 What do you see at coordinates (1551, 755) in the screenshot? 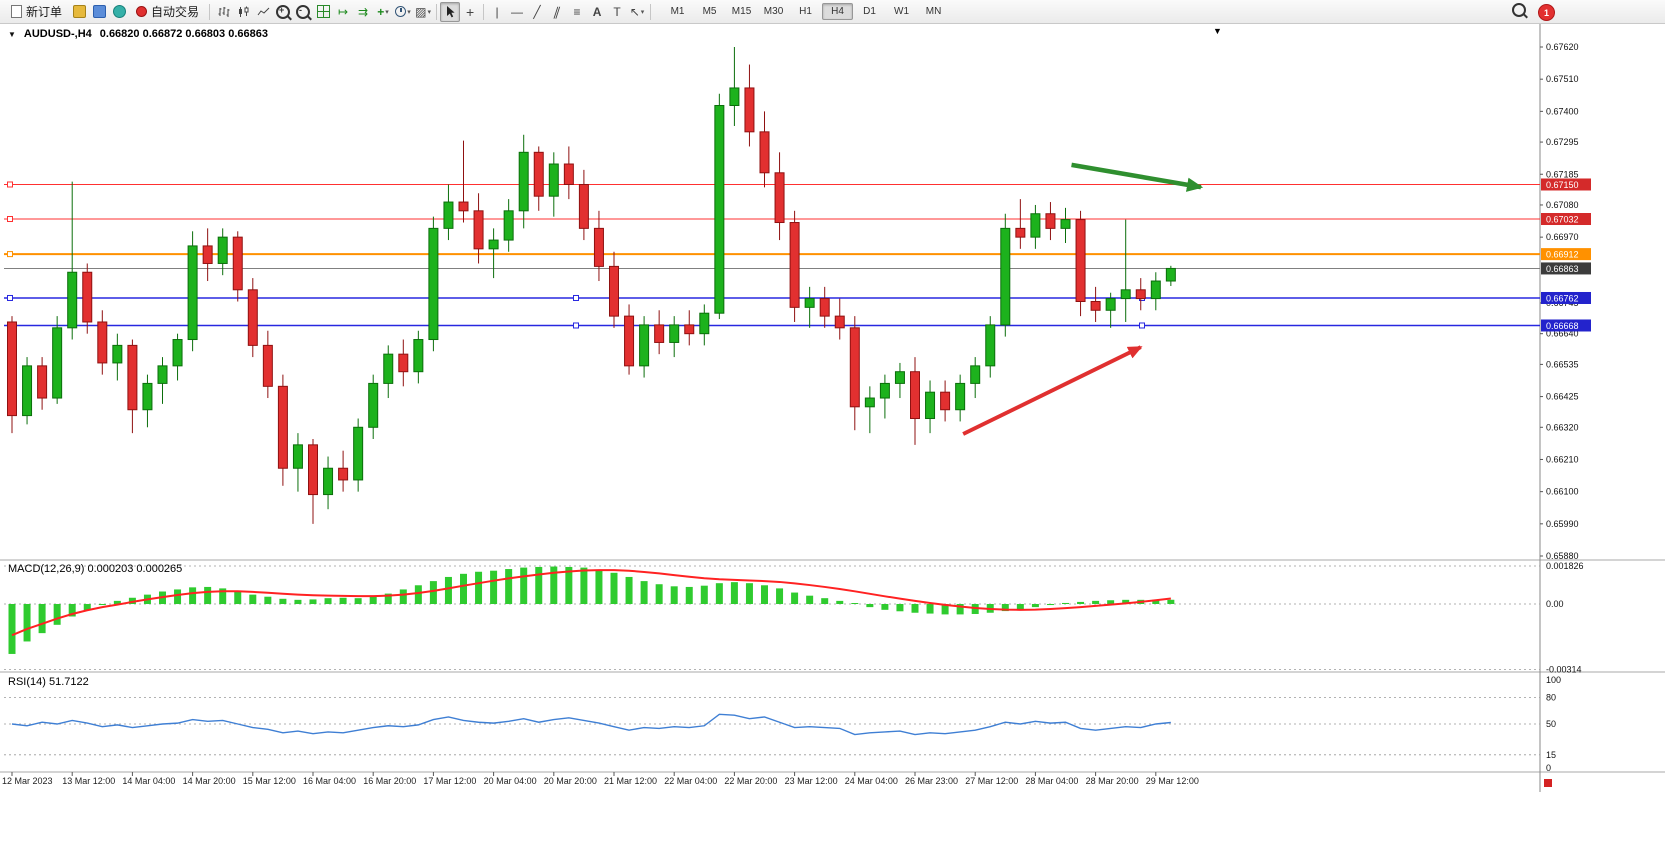
I see `rsi-scale-label: 15` at bounding box center [1551, 755].